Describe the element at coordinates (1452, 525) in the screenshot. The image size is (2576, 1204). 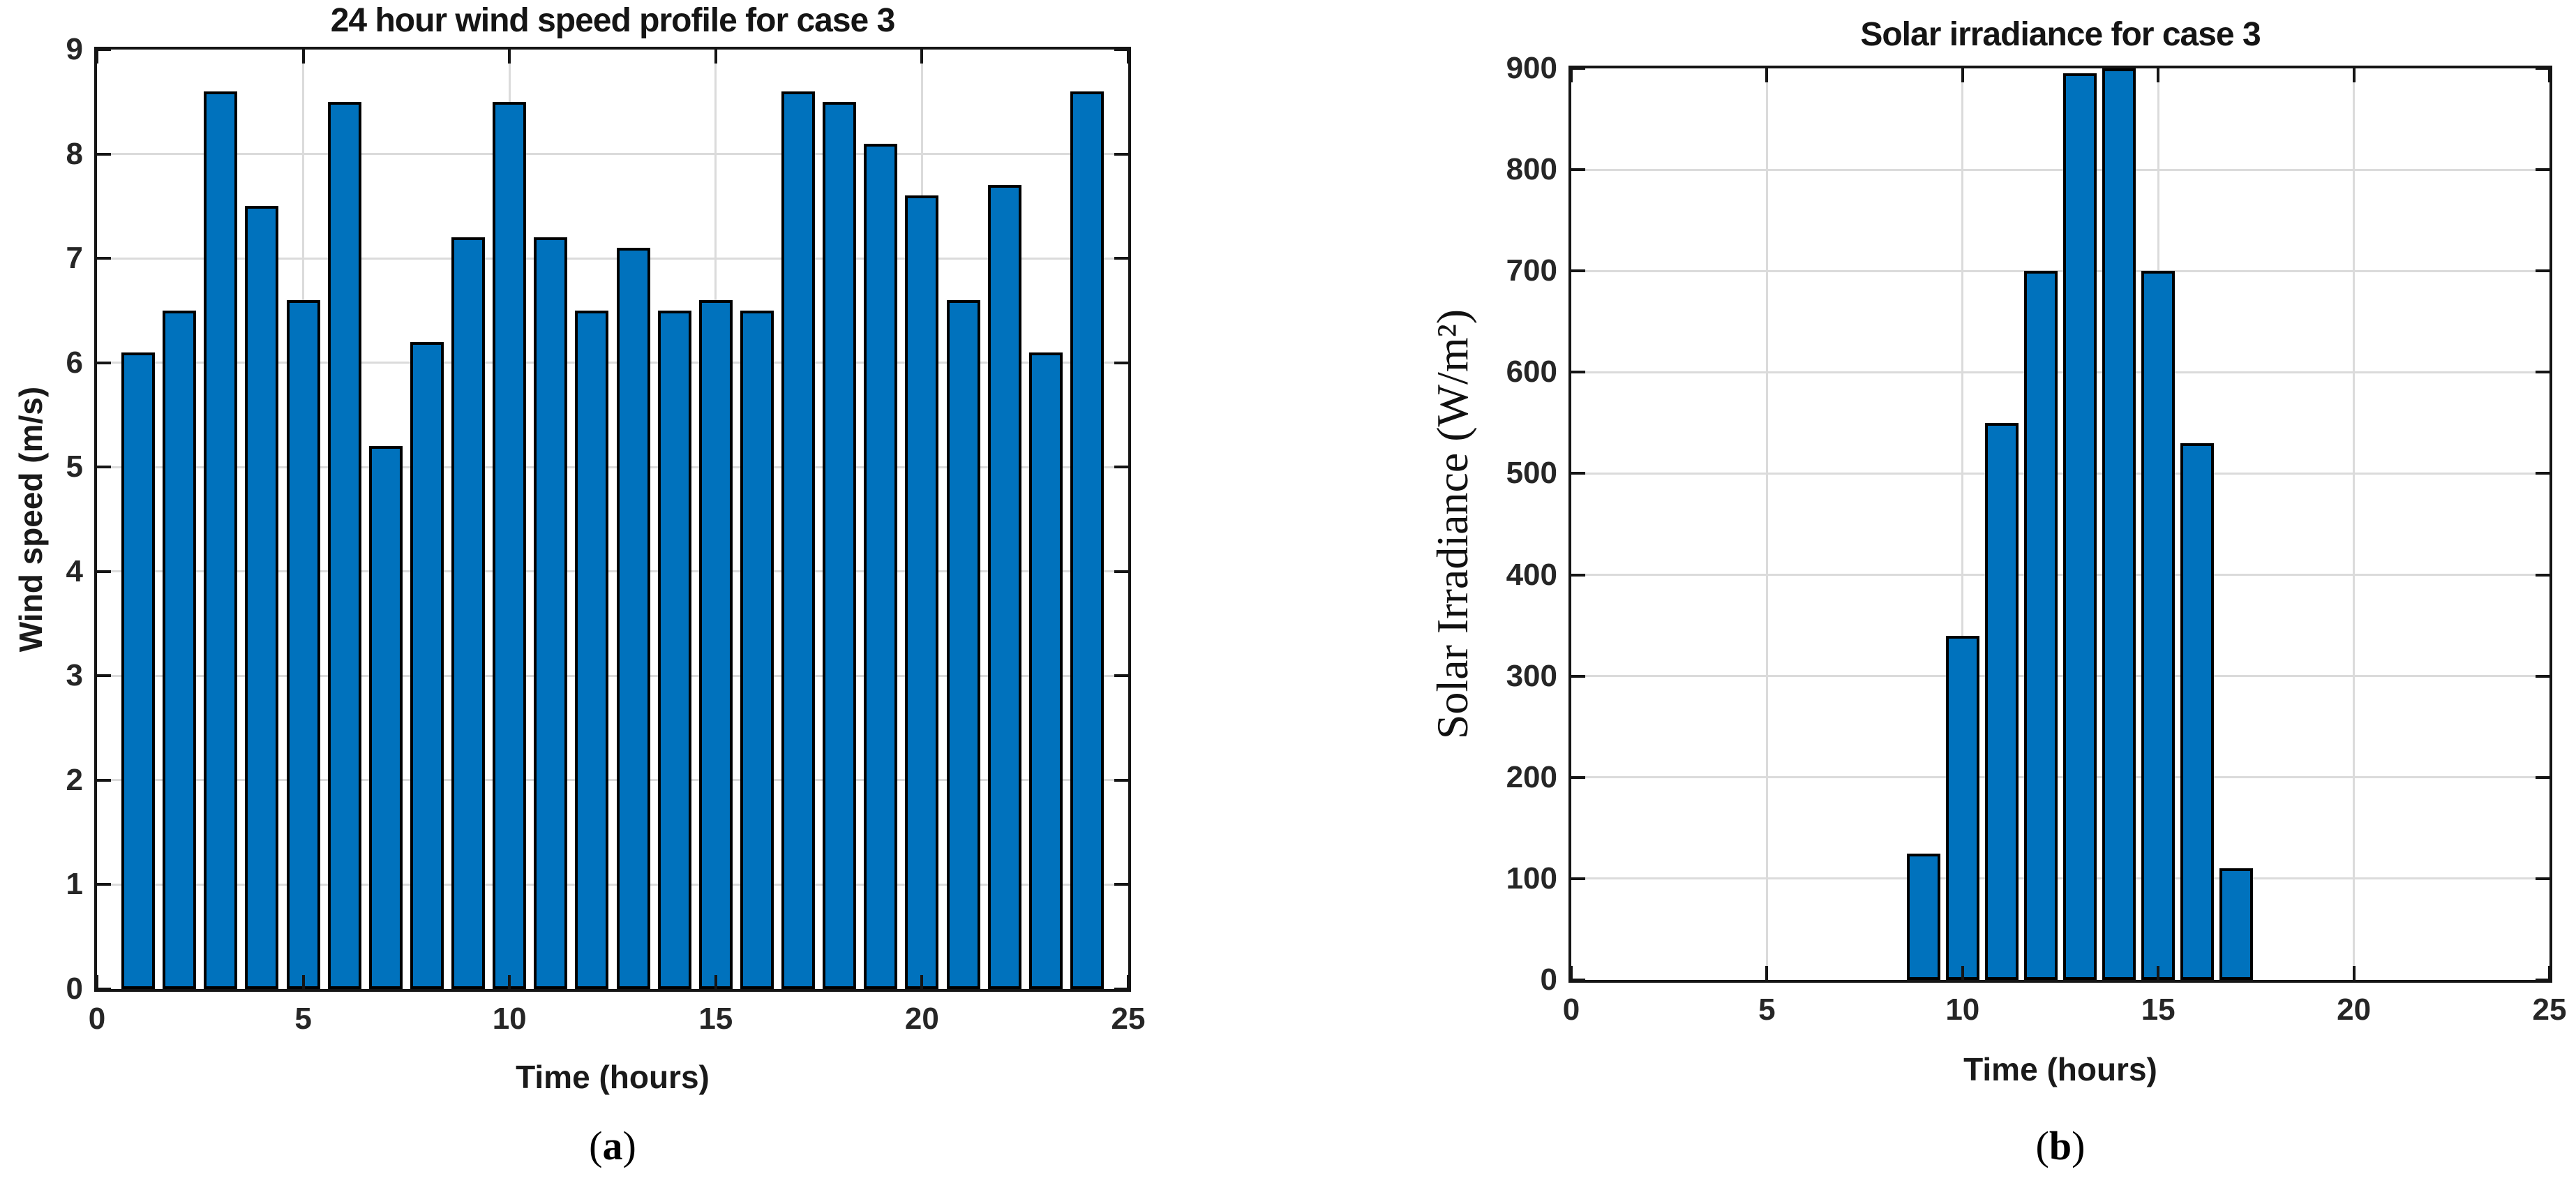
I see `solar-y-axis-label: Solar Irradiance (W/m²)` at that location.